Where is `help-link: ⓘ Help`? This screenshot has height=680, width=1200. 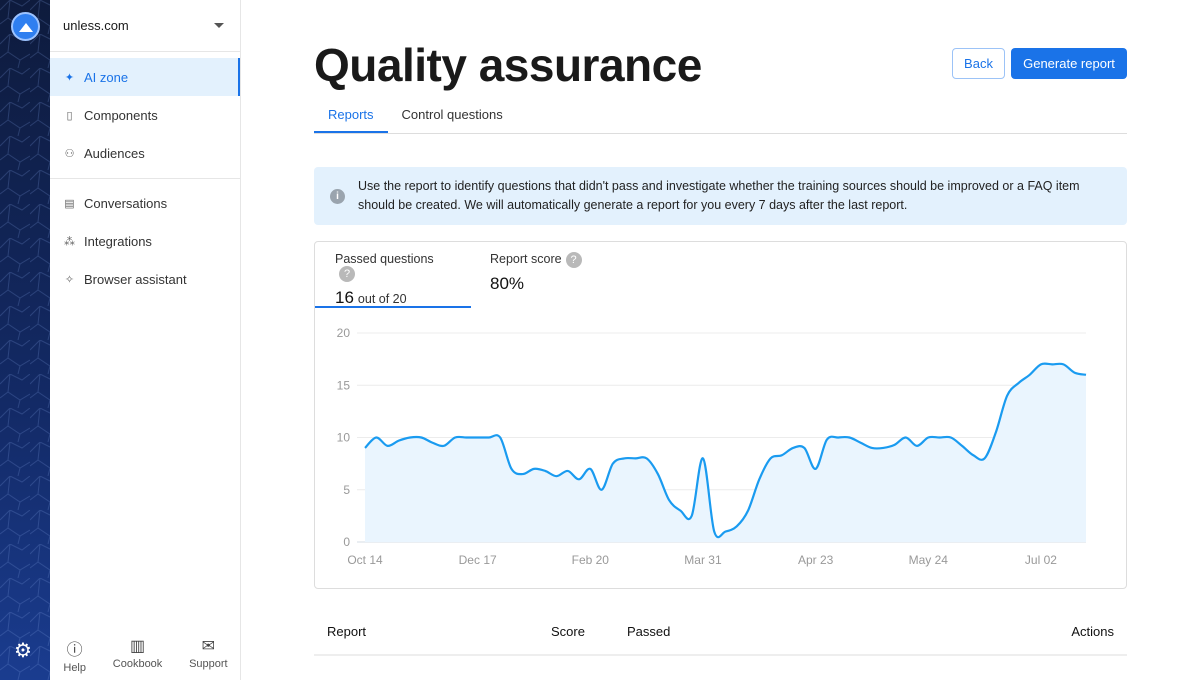
help-link: ⓘ Help is located at coordinates (74, 655).